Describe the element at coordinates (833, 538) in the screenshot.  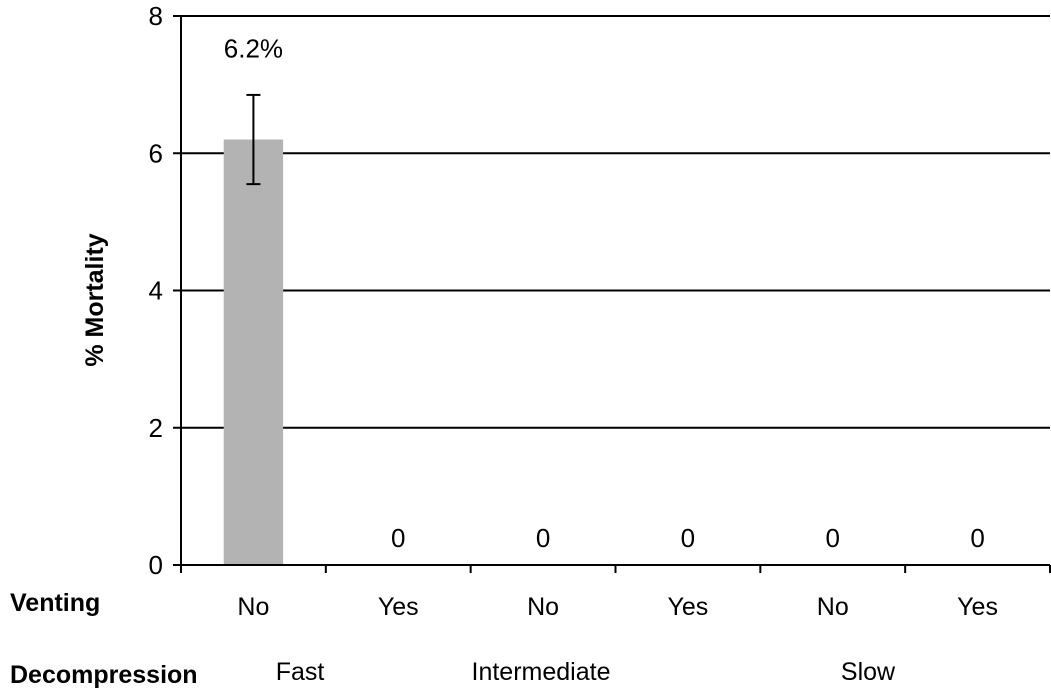
I see `data-label-4: 0` at that location.